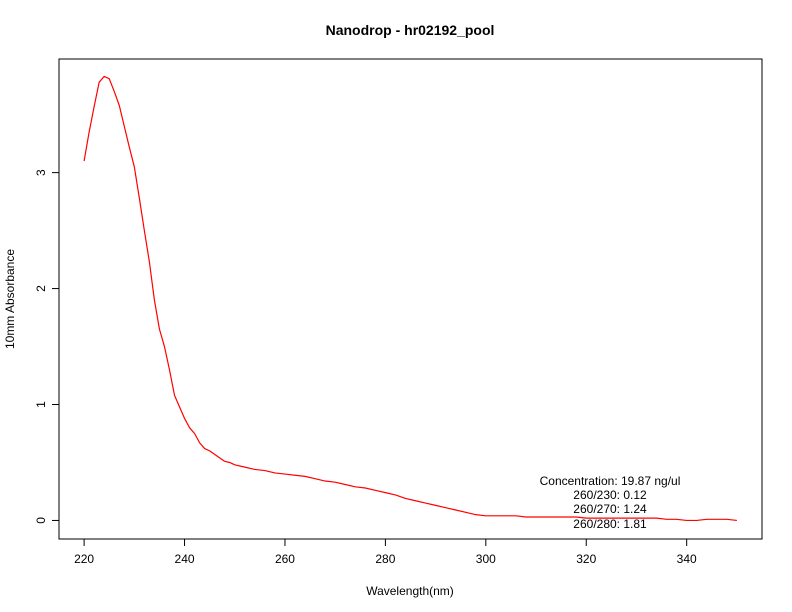 This screenshot has width=792, height=612. Describe the element at coordinates (10, 299) in the screenshot. I see `y-axis-label: 10mm Absorbance` at that location.